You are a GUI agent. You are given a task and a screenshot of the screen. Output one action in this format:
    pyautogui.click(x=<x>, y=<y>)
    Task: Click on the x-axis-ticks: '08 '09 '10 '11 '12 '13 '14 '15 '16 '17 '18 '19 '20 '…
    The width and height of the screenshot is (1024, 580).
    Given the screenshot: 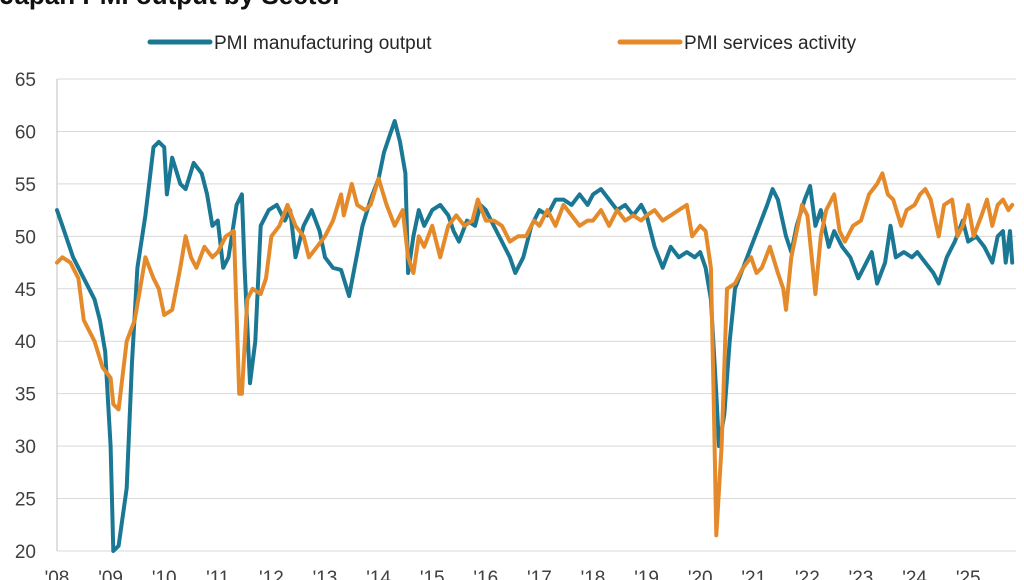 What is the action you would take?
    pyautogui.click(x=513, y=574)
    